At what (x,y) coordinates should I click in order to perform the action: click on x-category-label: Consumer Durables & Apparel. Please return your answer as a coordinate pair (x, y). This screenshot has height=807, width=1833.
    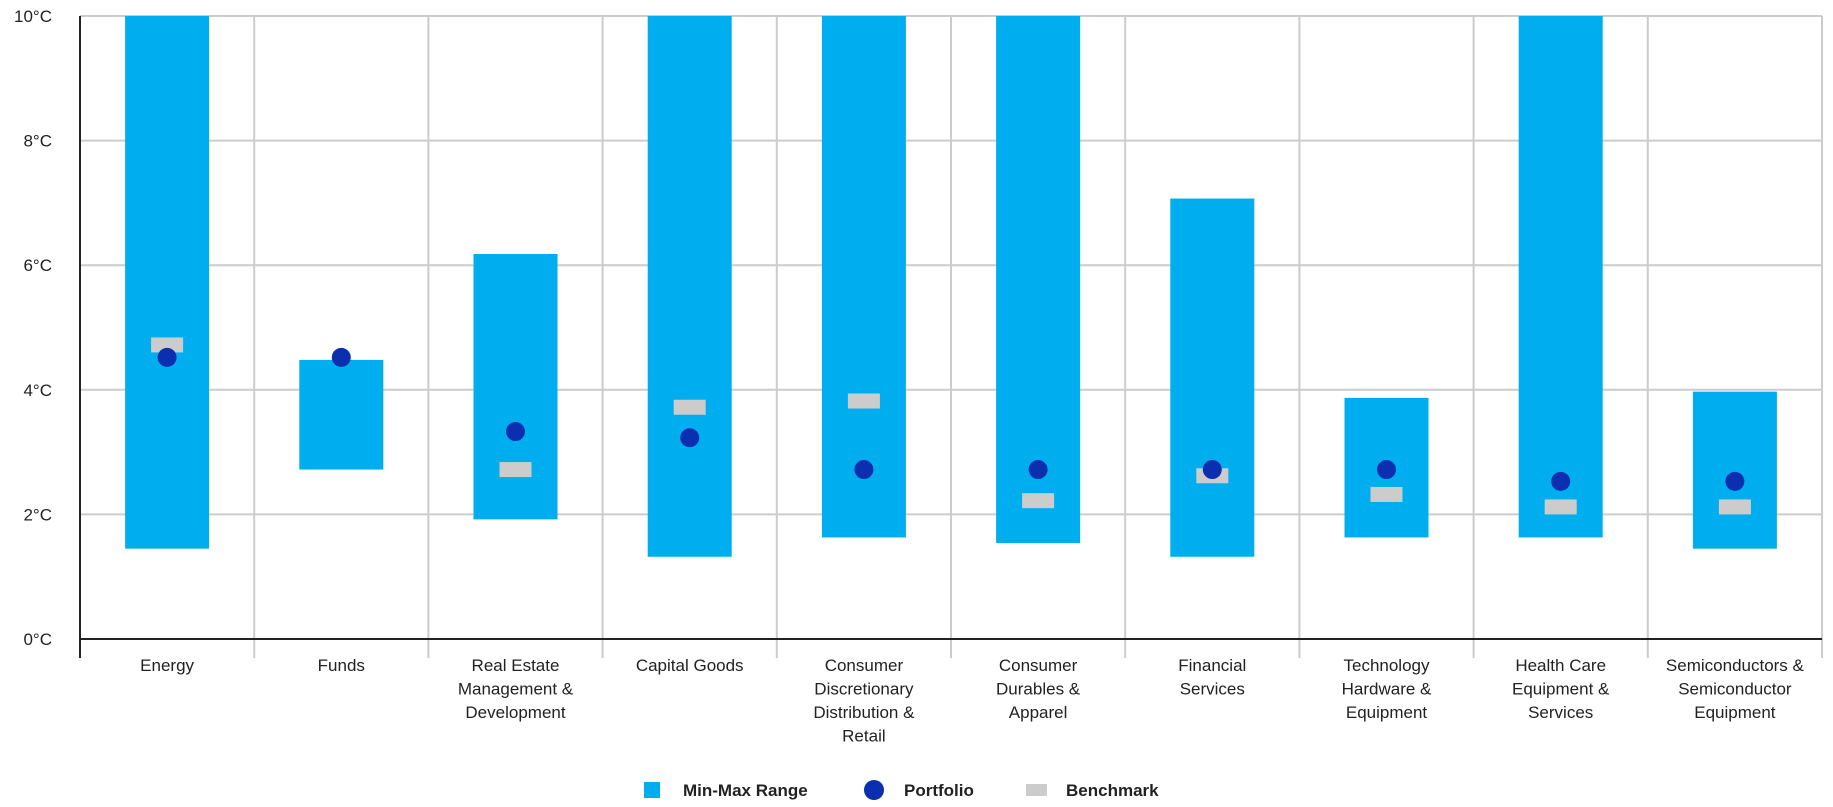
    Looking at the image, I should click on (1038, 689).